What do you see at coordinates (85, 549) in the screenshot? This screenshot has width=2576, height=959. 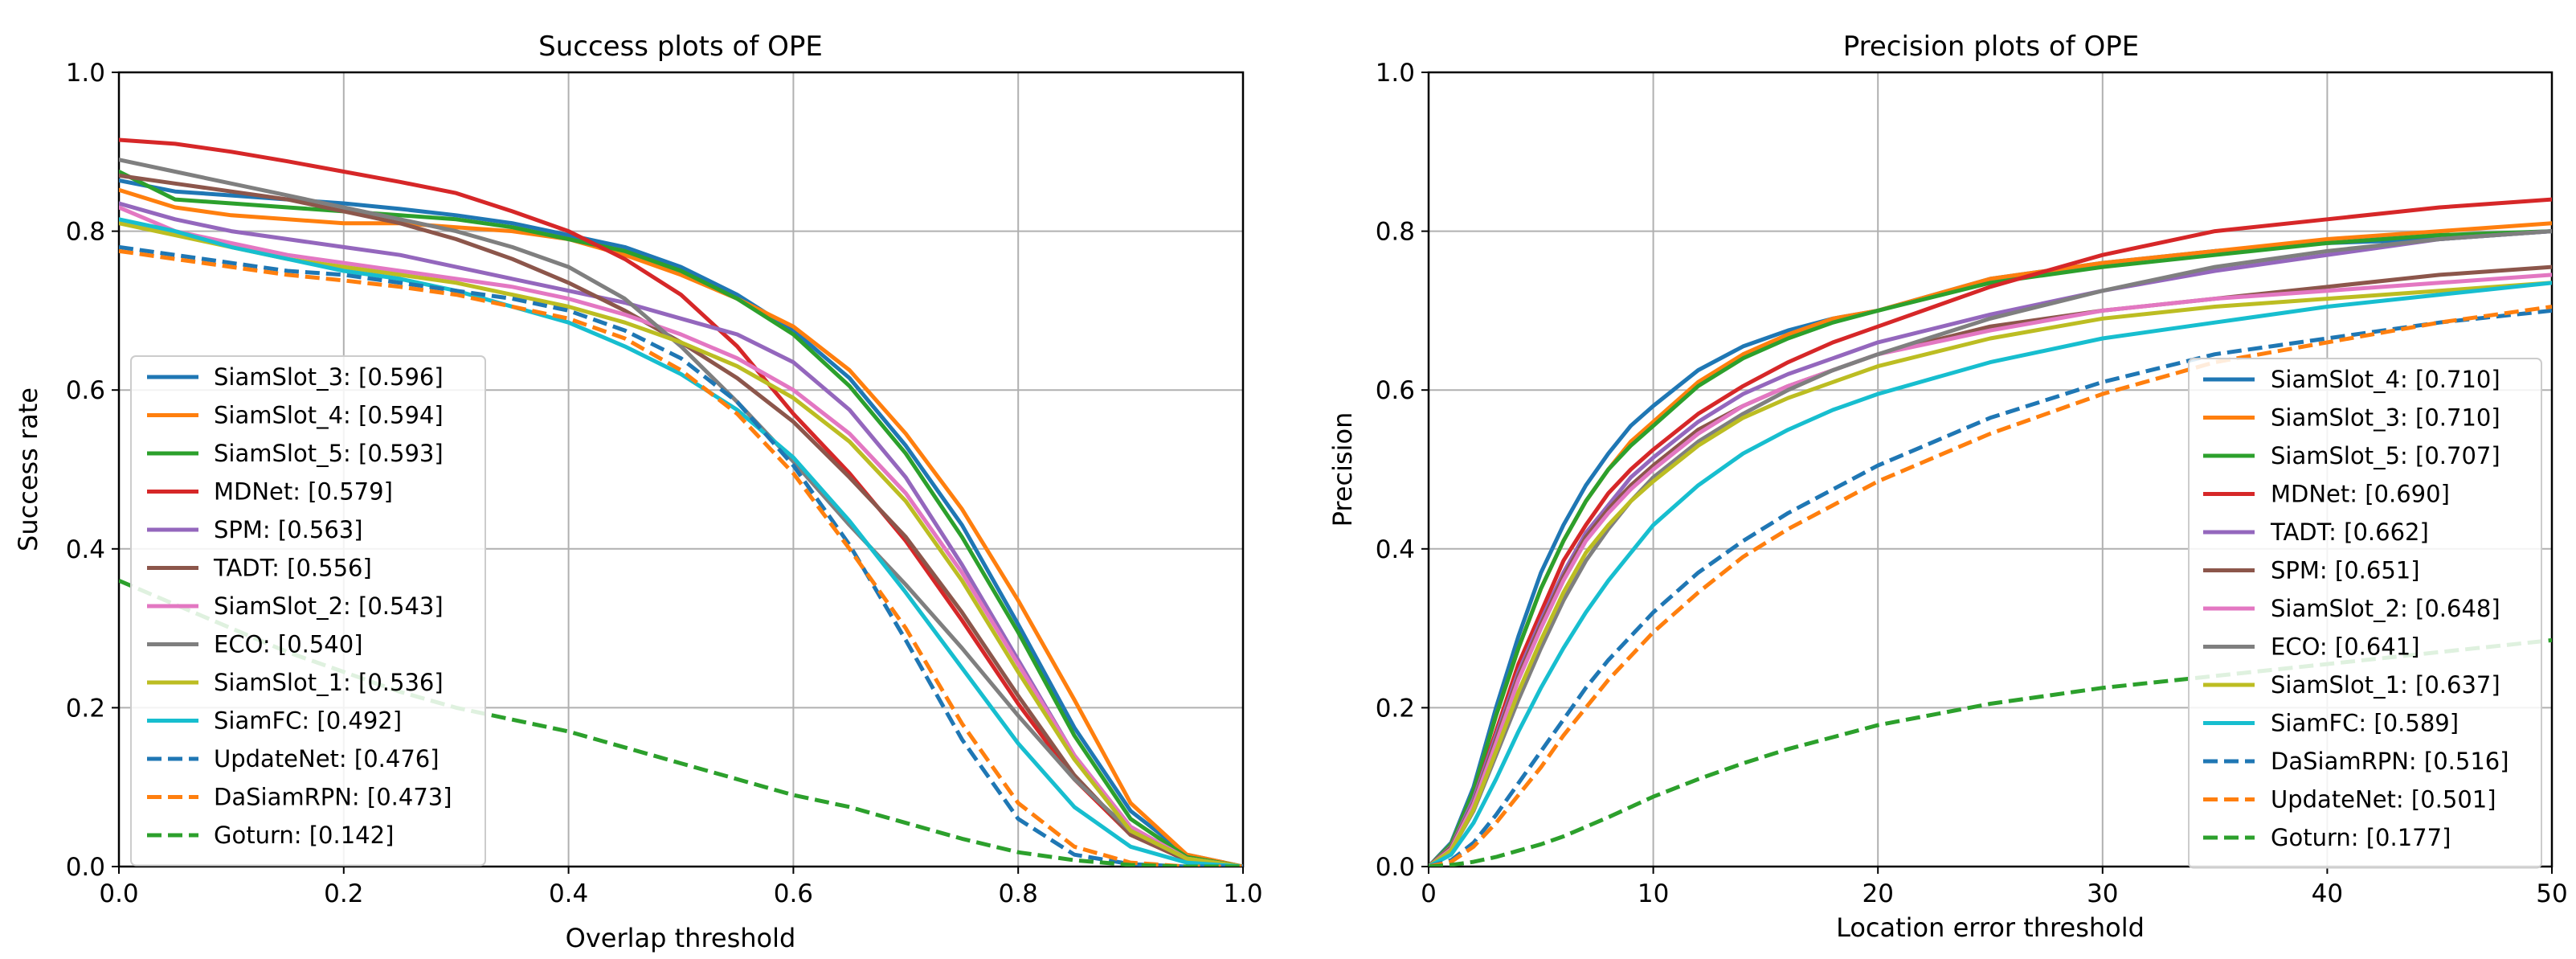 I see `success-ytick-label: 0.4` at bounding box center [85, 549].